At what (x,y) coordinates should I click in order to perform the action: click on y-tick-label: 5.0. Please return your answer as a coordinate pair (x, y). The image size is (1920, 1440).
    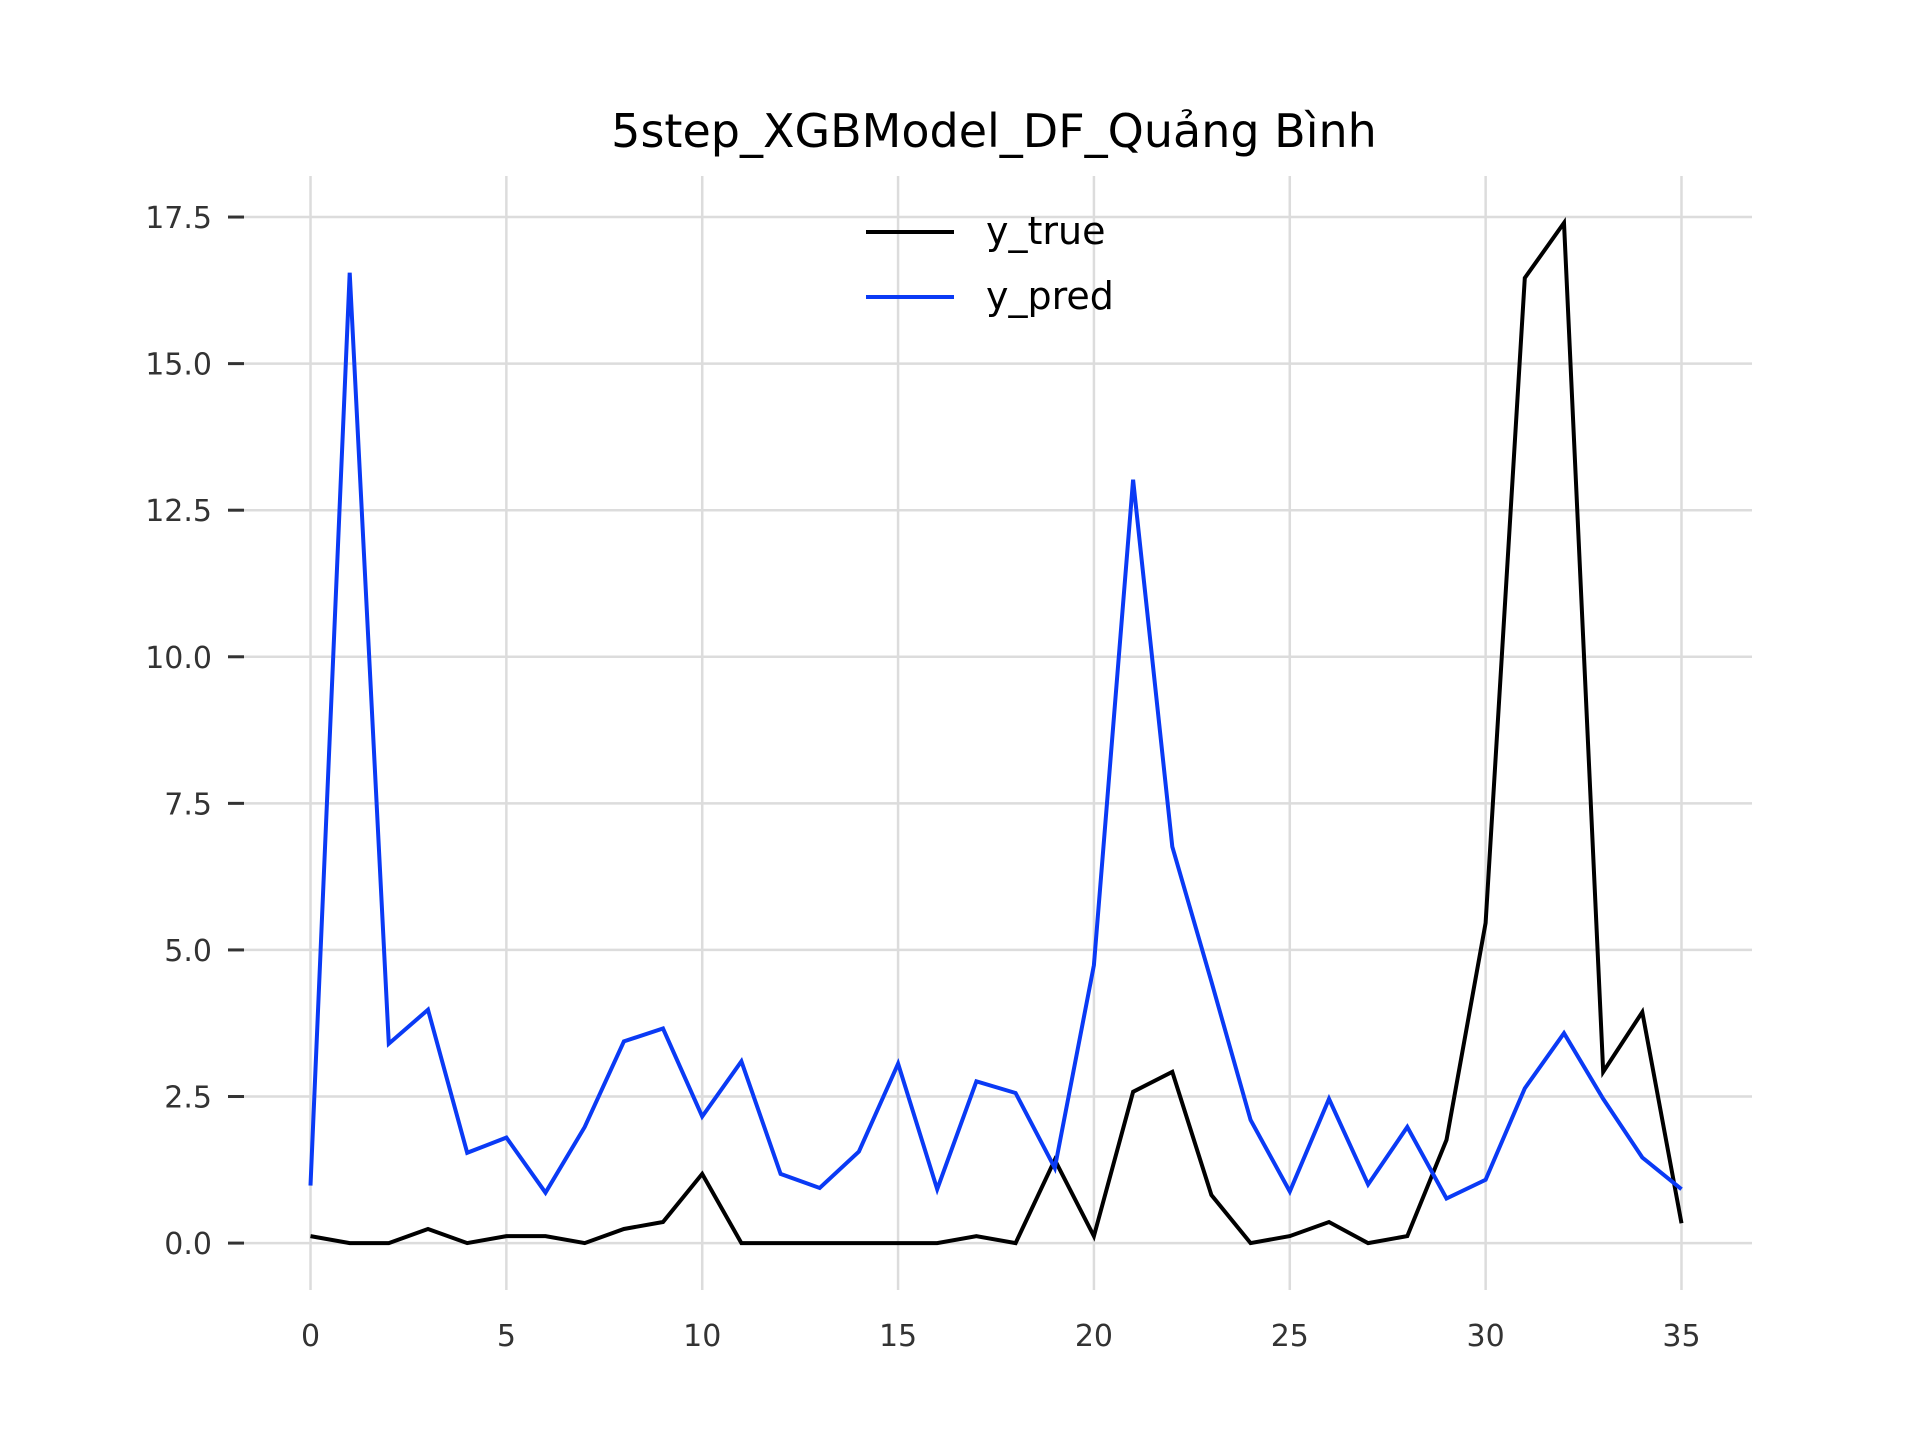
    Looking at the image, I should click on (188, 951).